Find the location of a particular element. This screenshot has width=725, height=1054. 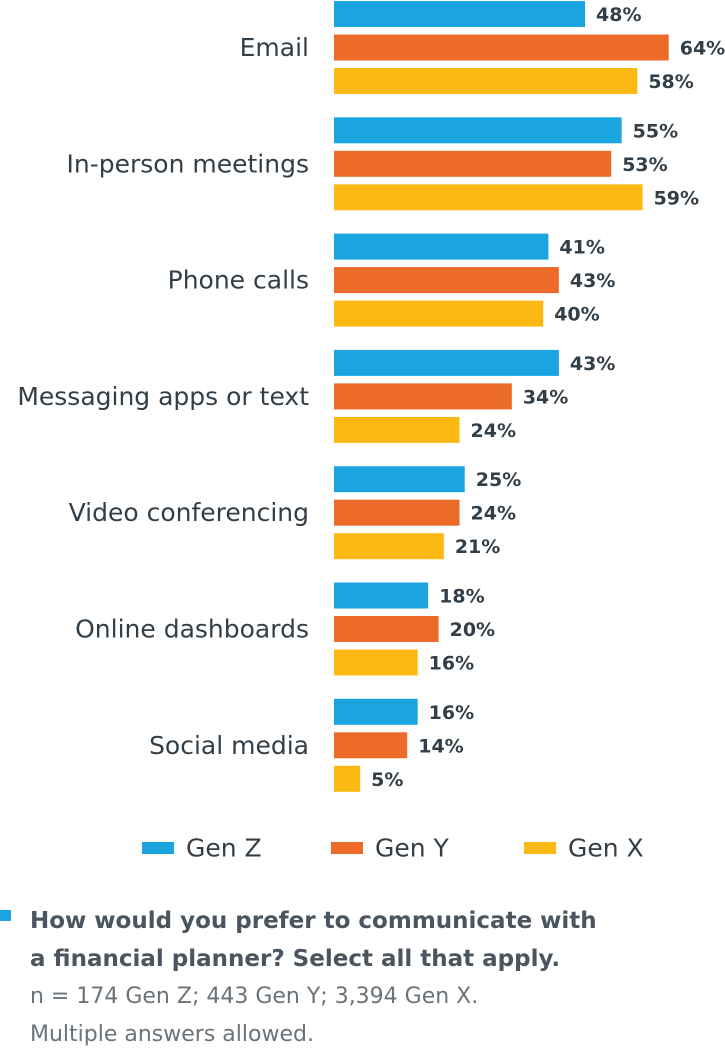

category-label: Phone calls is located at coordinates (238, 280).